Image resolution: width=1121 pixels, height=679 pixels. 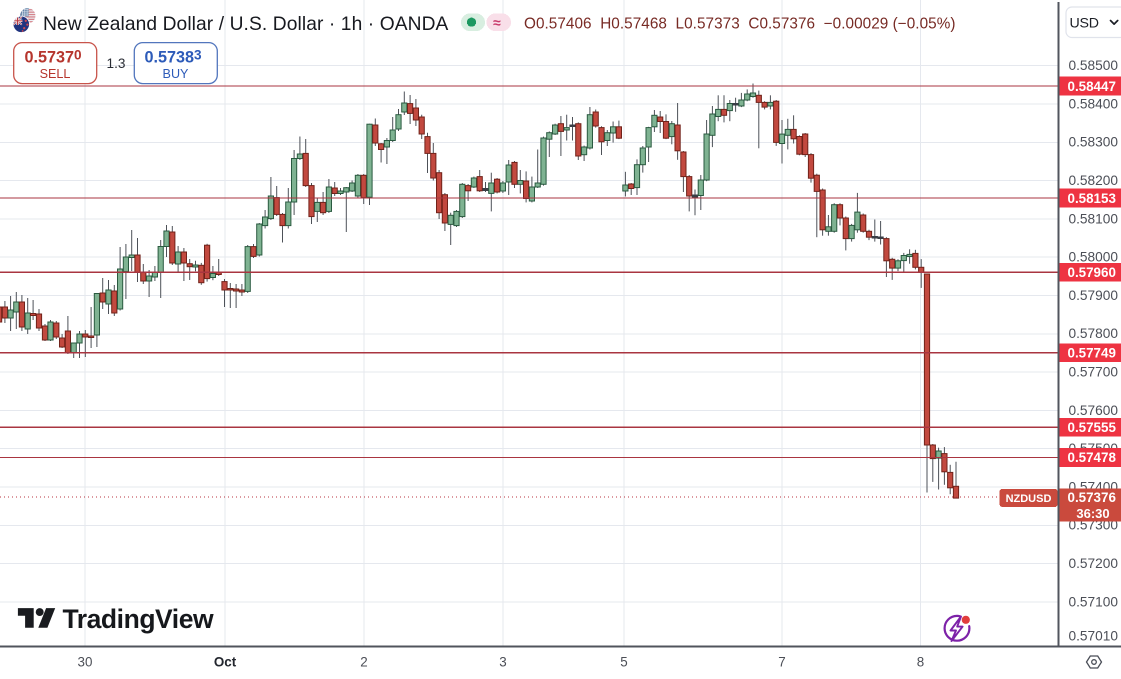 What do you see at coordinates (1094, 257) in the screenshot?
I see `svg-text: 0.58000` at bounding box center [1094, 257].